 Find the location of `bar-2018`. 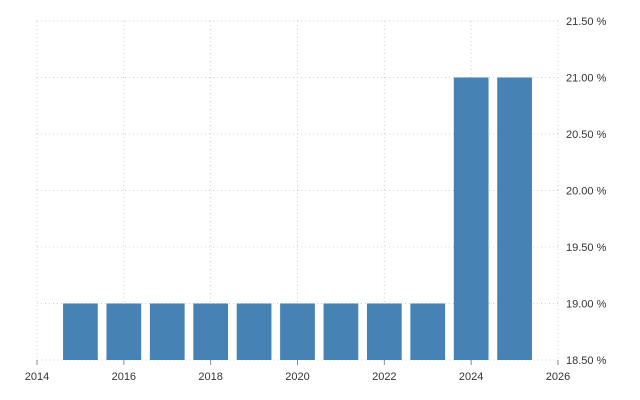

bar-2018 is located at coordinates (211, 331).